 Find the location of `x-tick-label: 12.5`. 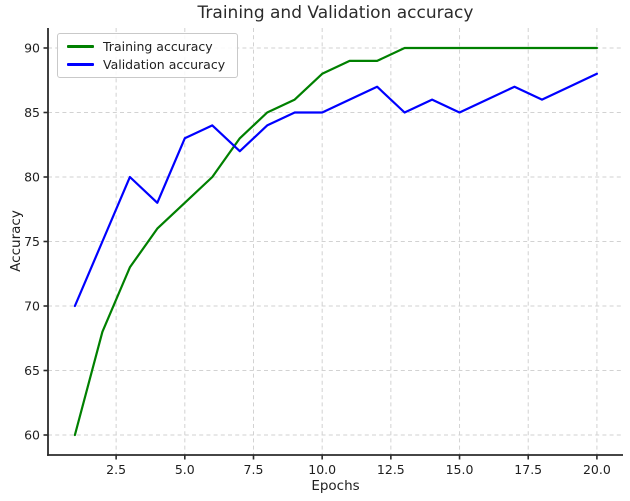

x-tick-label: 12.5 is located at coordinates (391, 469).